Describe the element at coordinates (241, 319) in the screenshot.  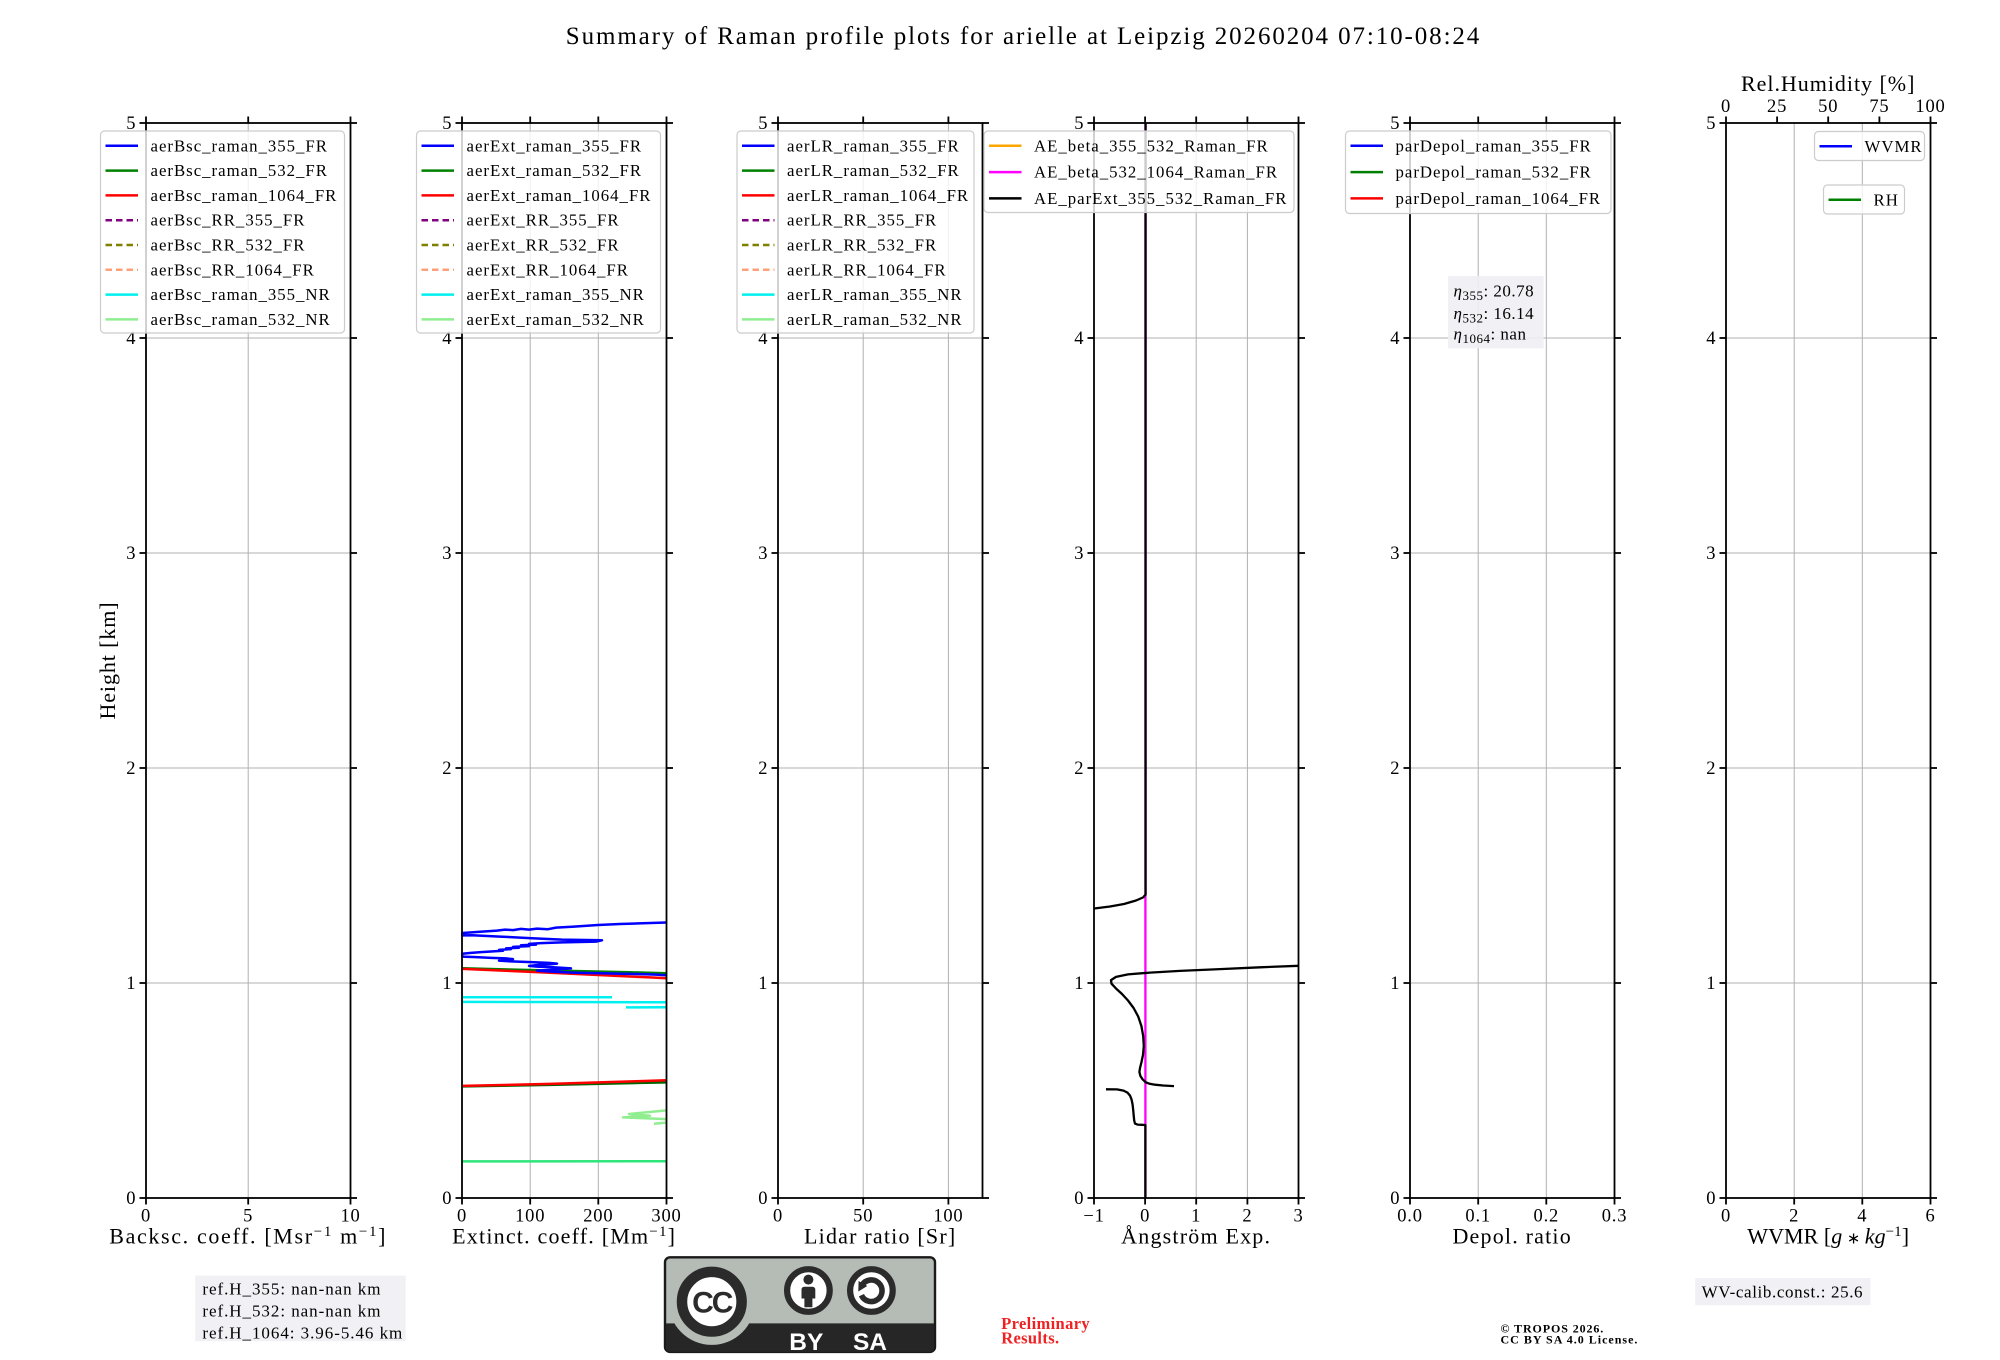
I see `svg-text: aerBsc_raman_532_NR` at that location.